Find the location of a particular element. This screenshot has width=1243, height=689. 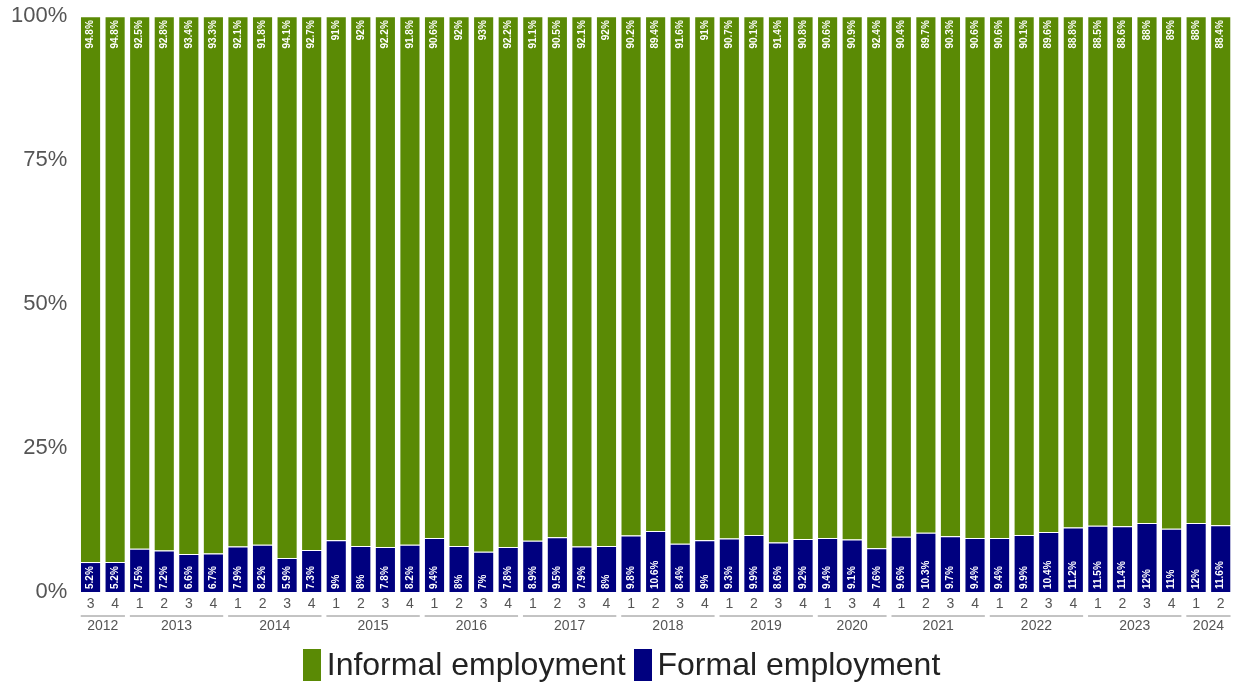

data-label: 88.8% is located at coordinates (1073, 34).